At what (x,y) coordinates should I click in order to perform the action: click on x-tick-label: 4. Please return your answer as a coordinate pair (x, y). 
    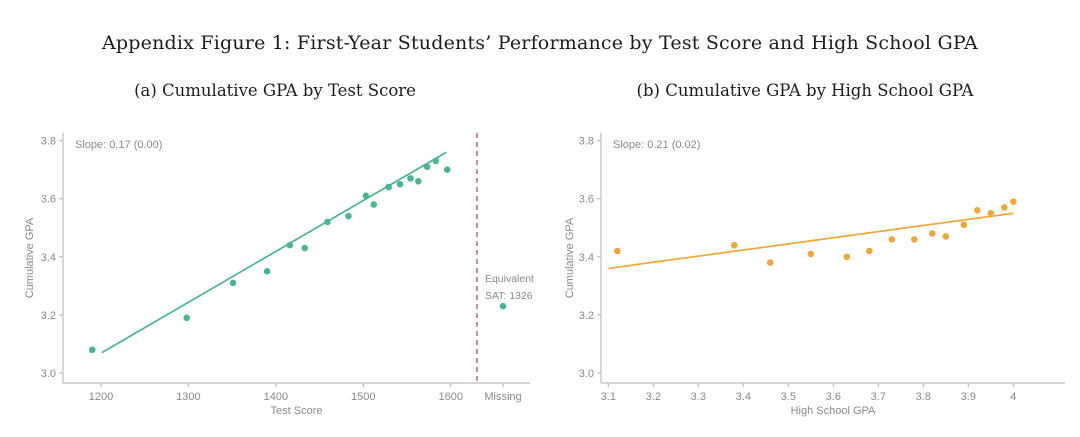
    Looking at the image, I should click on (1013, 397).